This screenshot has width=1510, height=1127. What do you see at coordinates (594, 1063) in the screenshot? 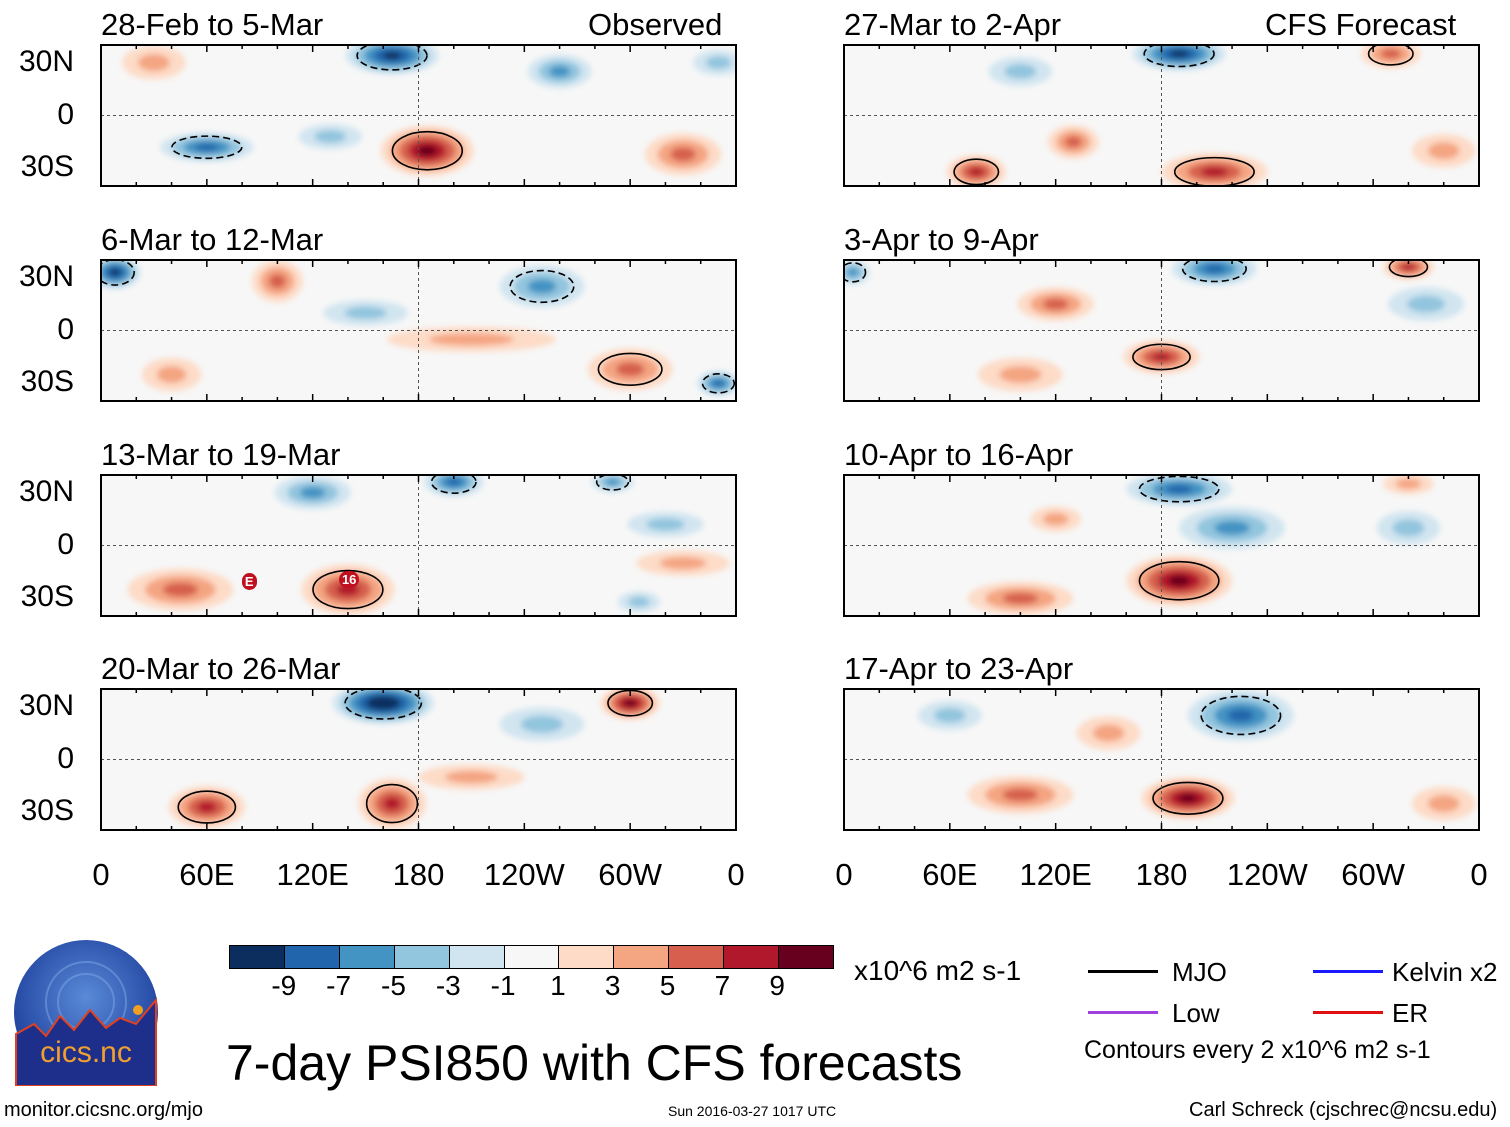
I see `figure-title: 7-day PSI850 with CFS forecasts` at bounding box center [594, 1063].